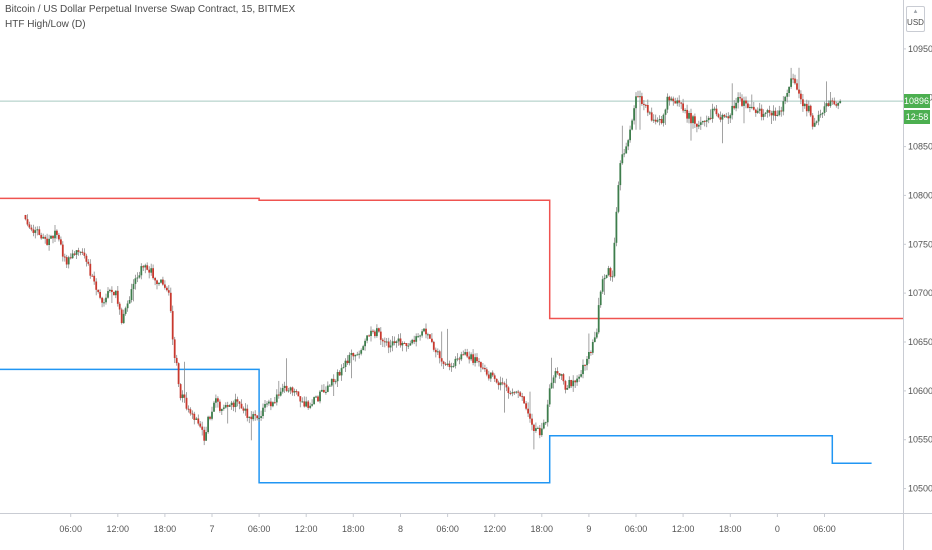 This screenshot has height=550, width=932. I want to click on x-tick-label: 7, so click(211, 529).